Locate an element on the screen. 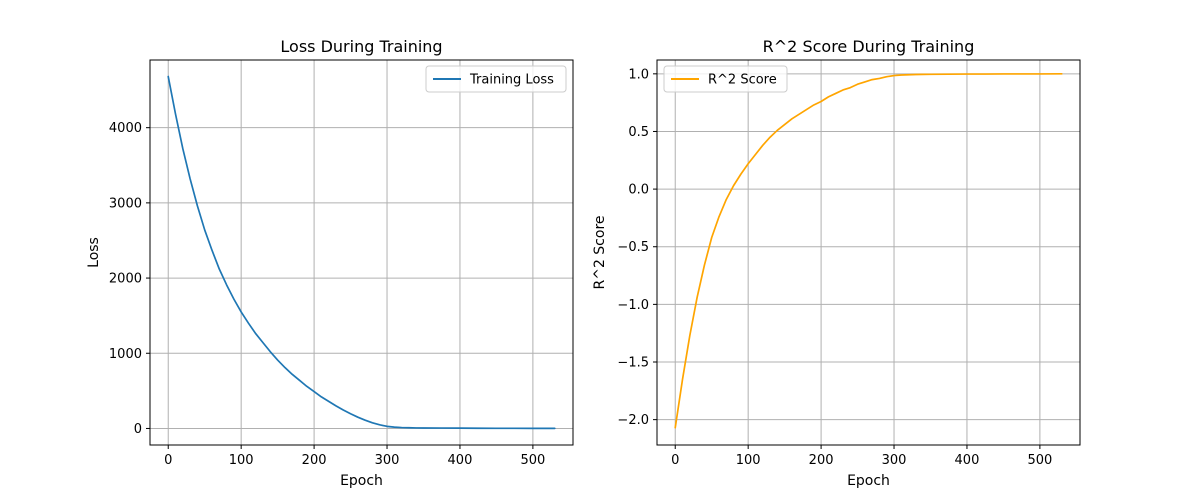 Image resolution: width=1200 pixels, height=500 pixels. loss-legend-label: Training Loss is located at coordinates (511, 80).